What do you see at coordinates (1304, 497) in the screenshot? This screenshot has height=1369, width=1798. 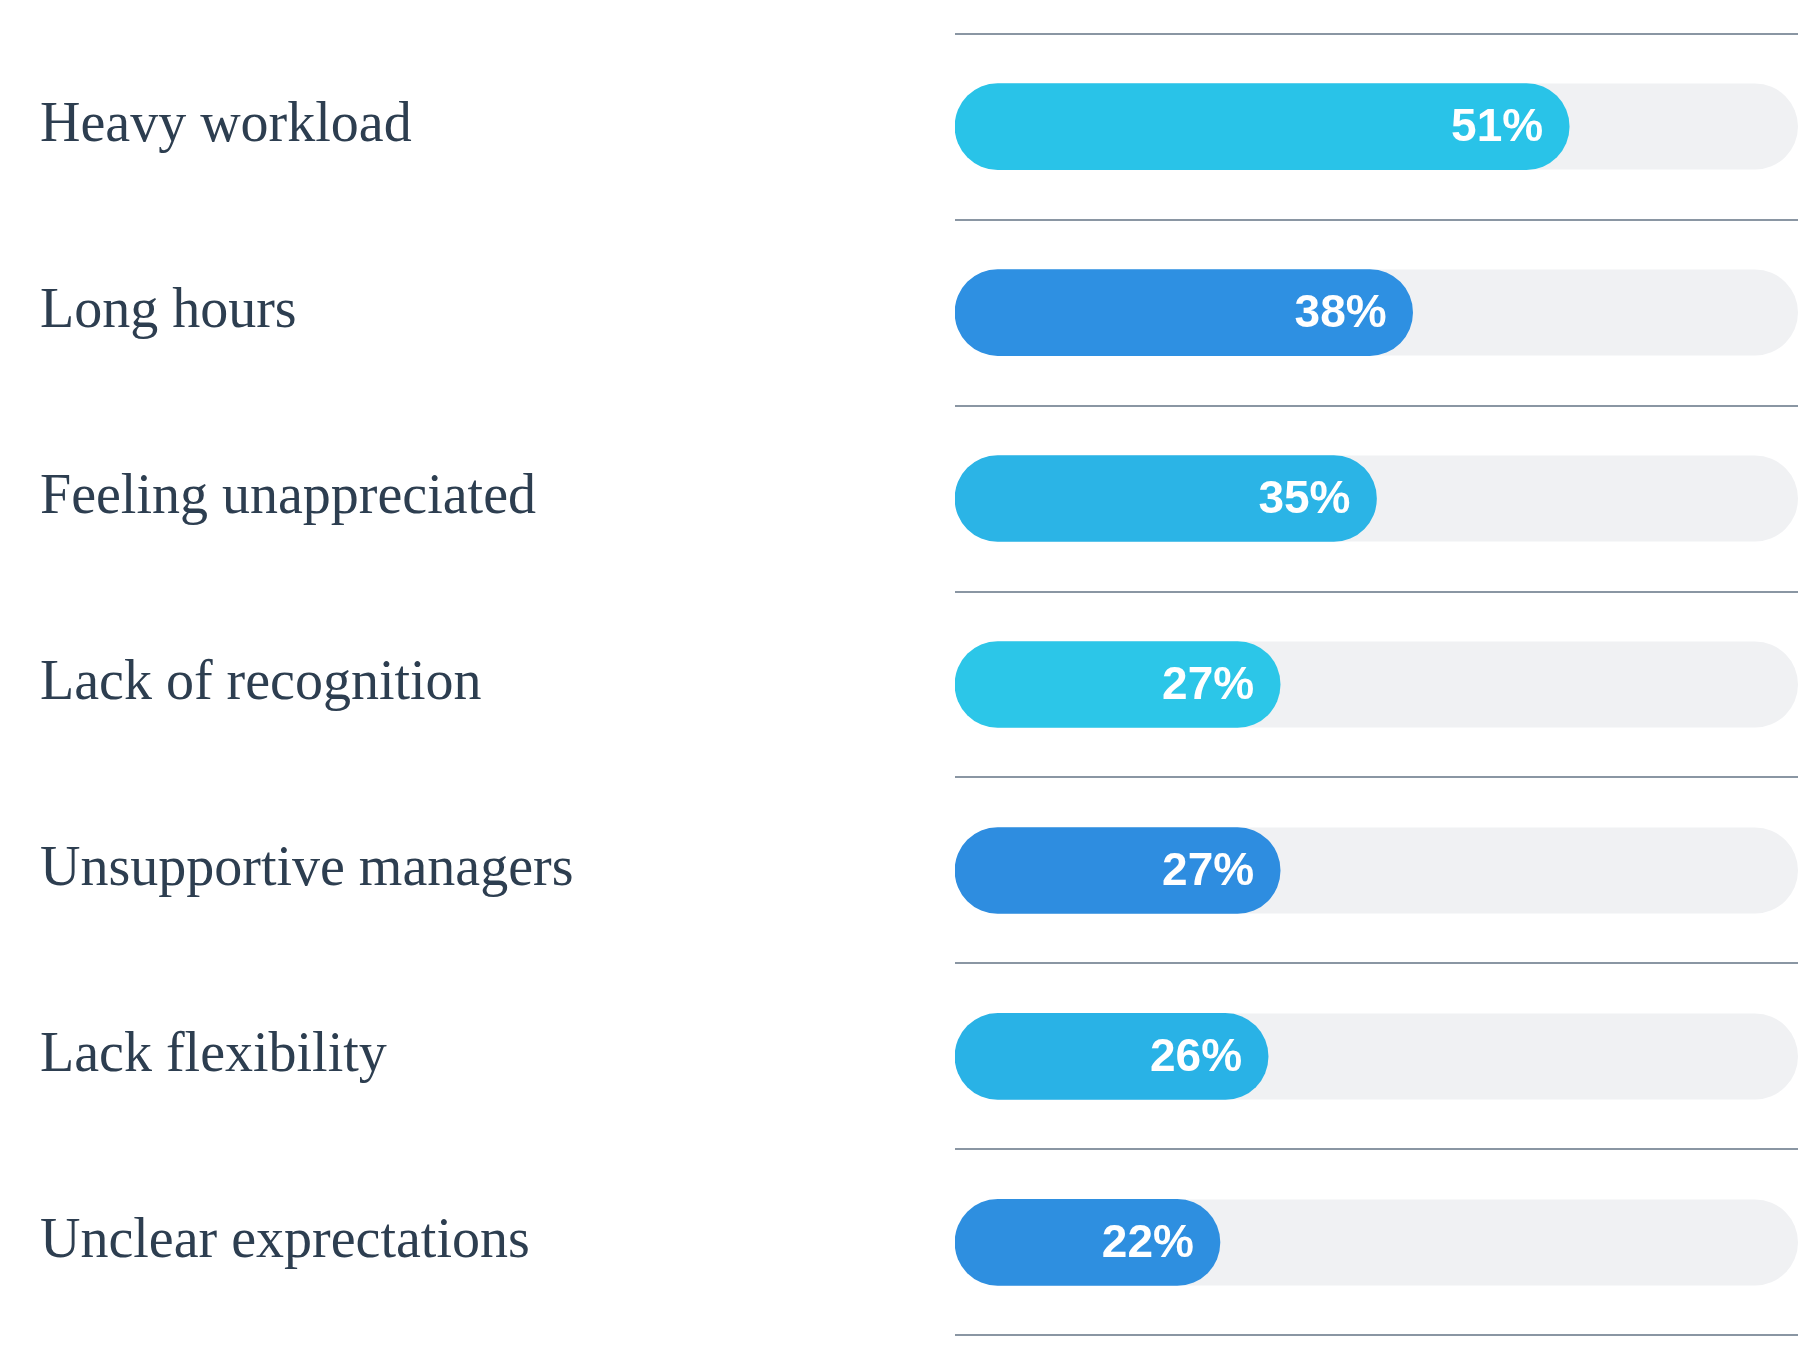 I see `data-label: 35%` at bounding box center [1304, 497].